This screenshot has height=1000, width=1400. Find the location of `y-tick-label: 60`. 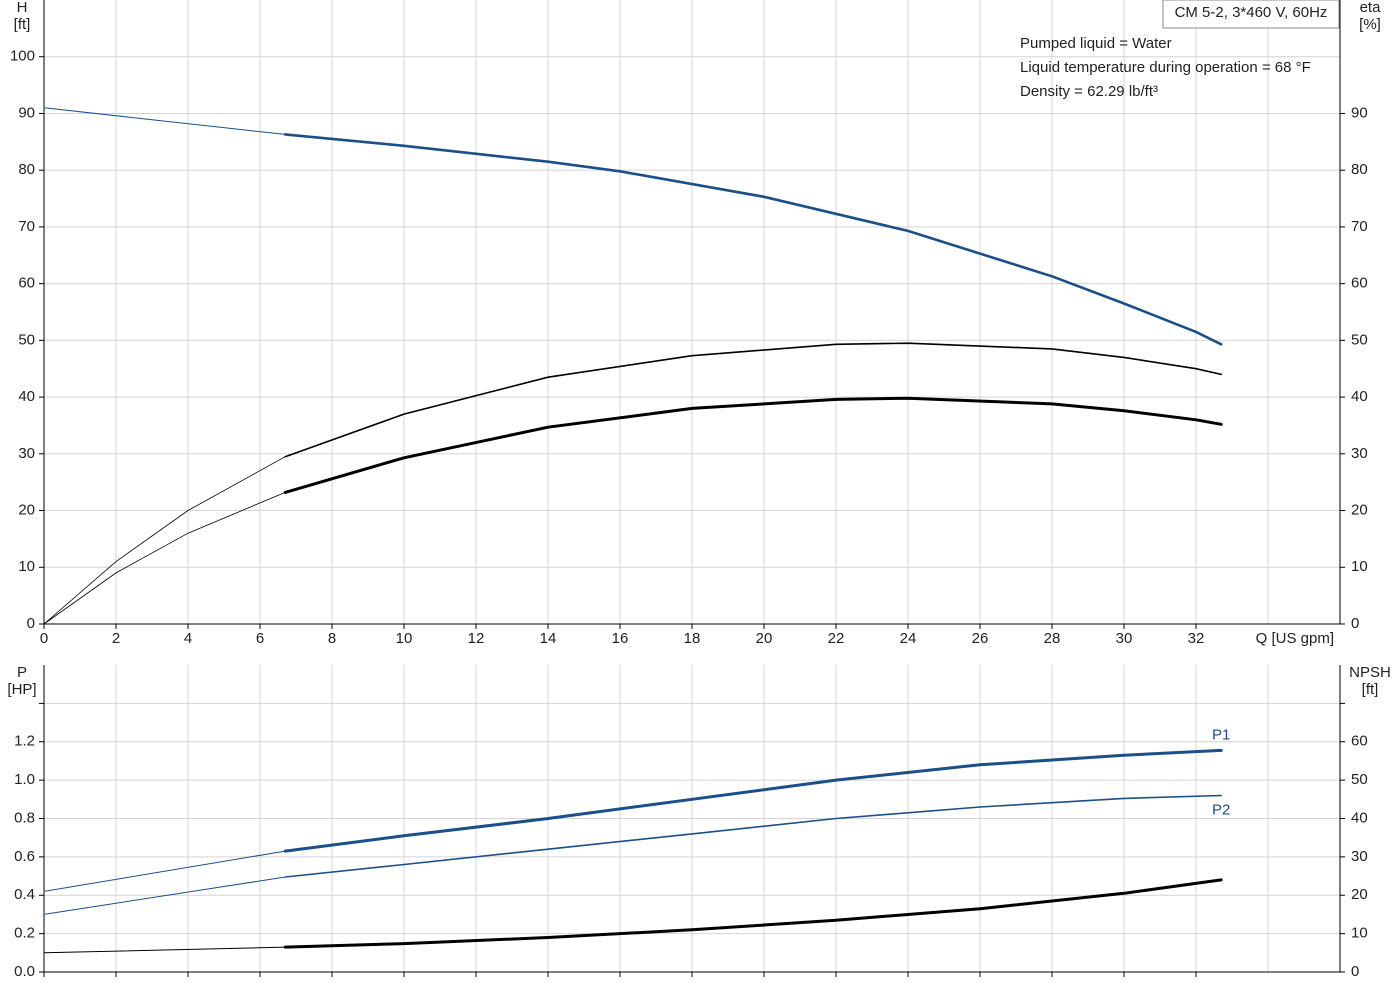

y-tick-label: 60 is located at coordinates (26, 283).